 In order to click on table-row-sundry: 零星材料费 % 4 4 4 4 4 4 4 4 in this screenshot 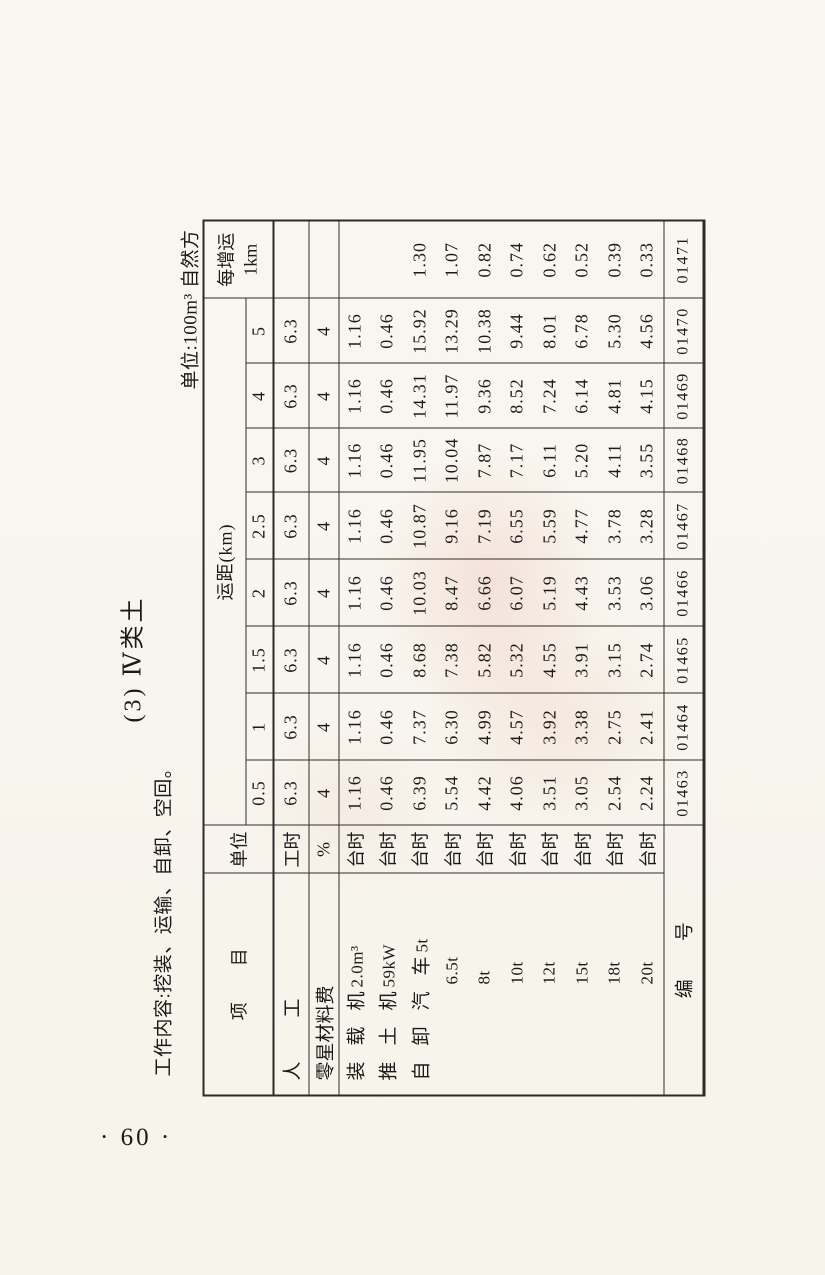, I will do `click(323, 658)`.